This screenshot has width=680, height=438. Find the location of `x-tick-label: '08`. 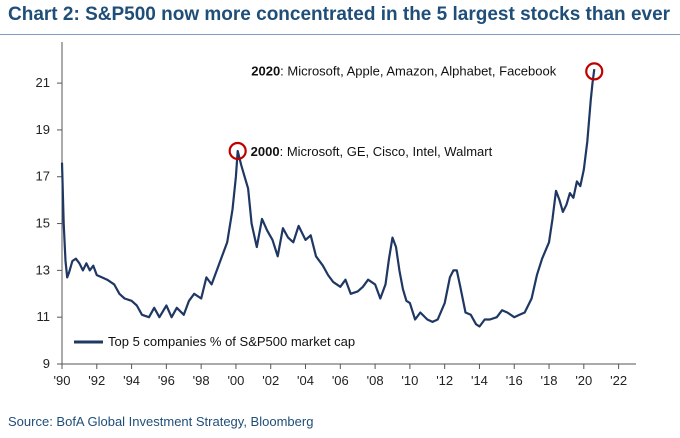

x-tick-label: '08 is located at coordinates (375, 380).